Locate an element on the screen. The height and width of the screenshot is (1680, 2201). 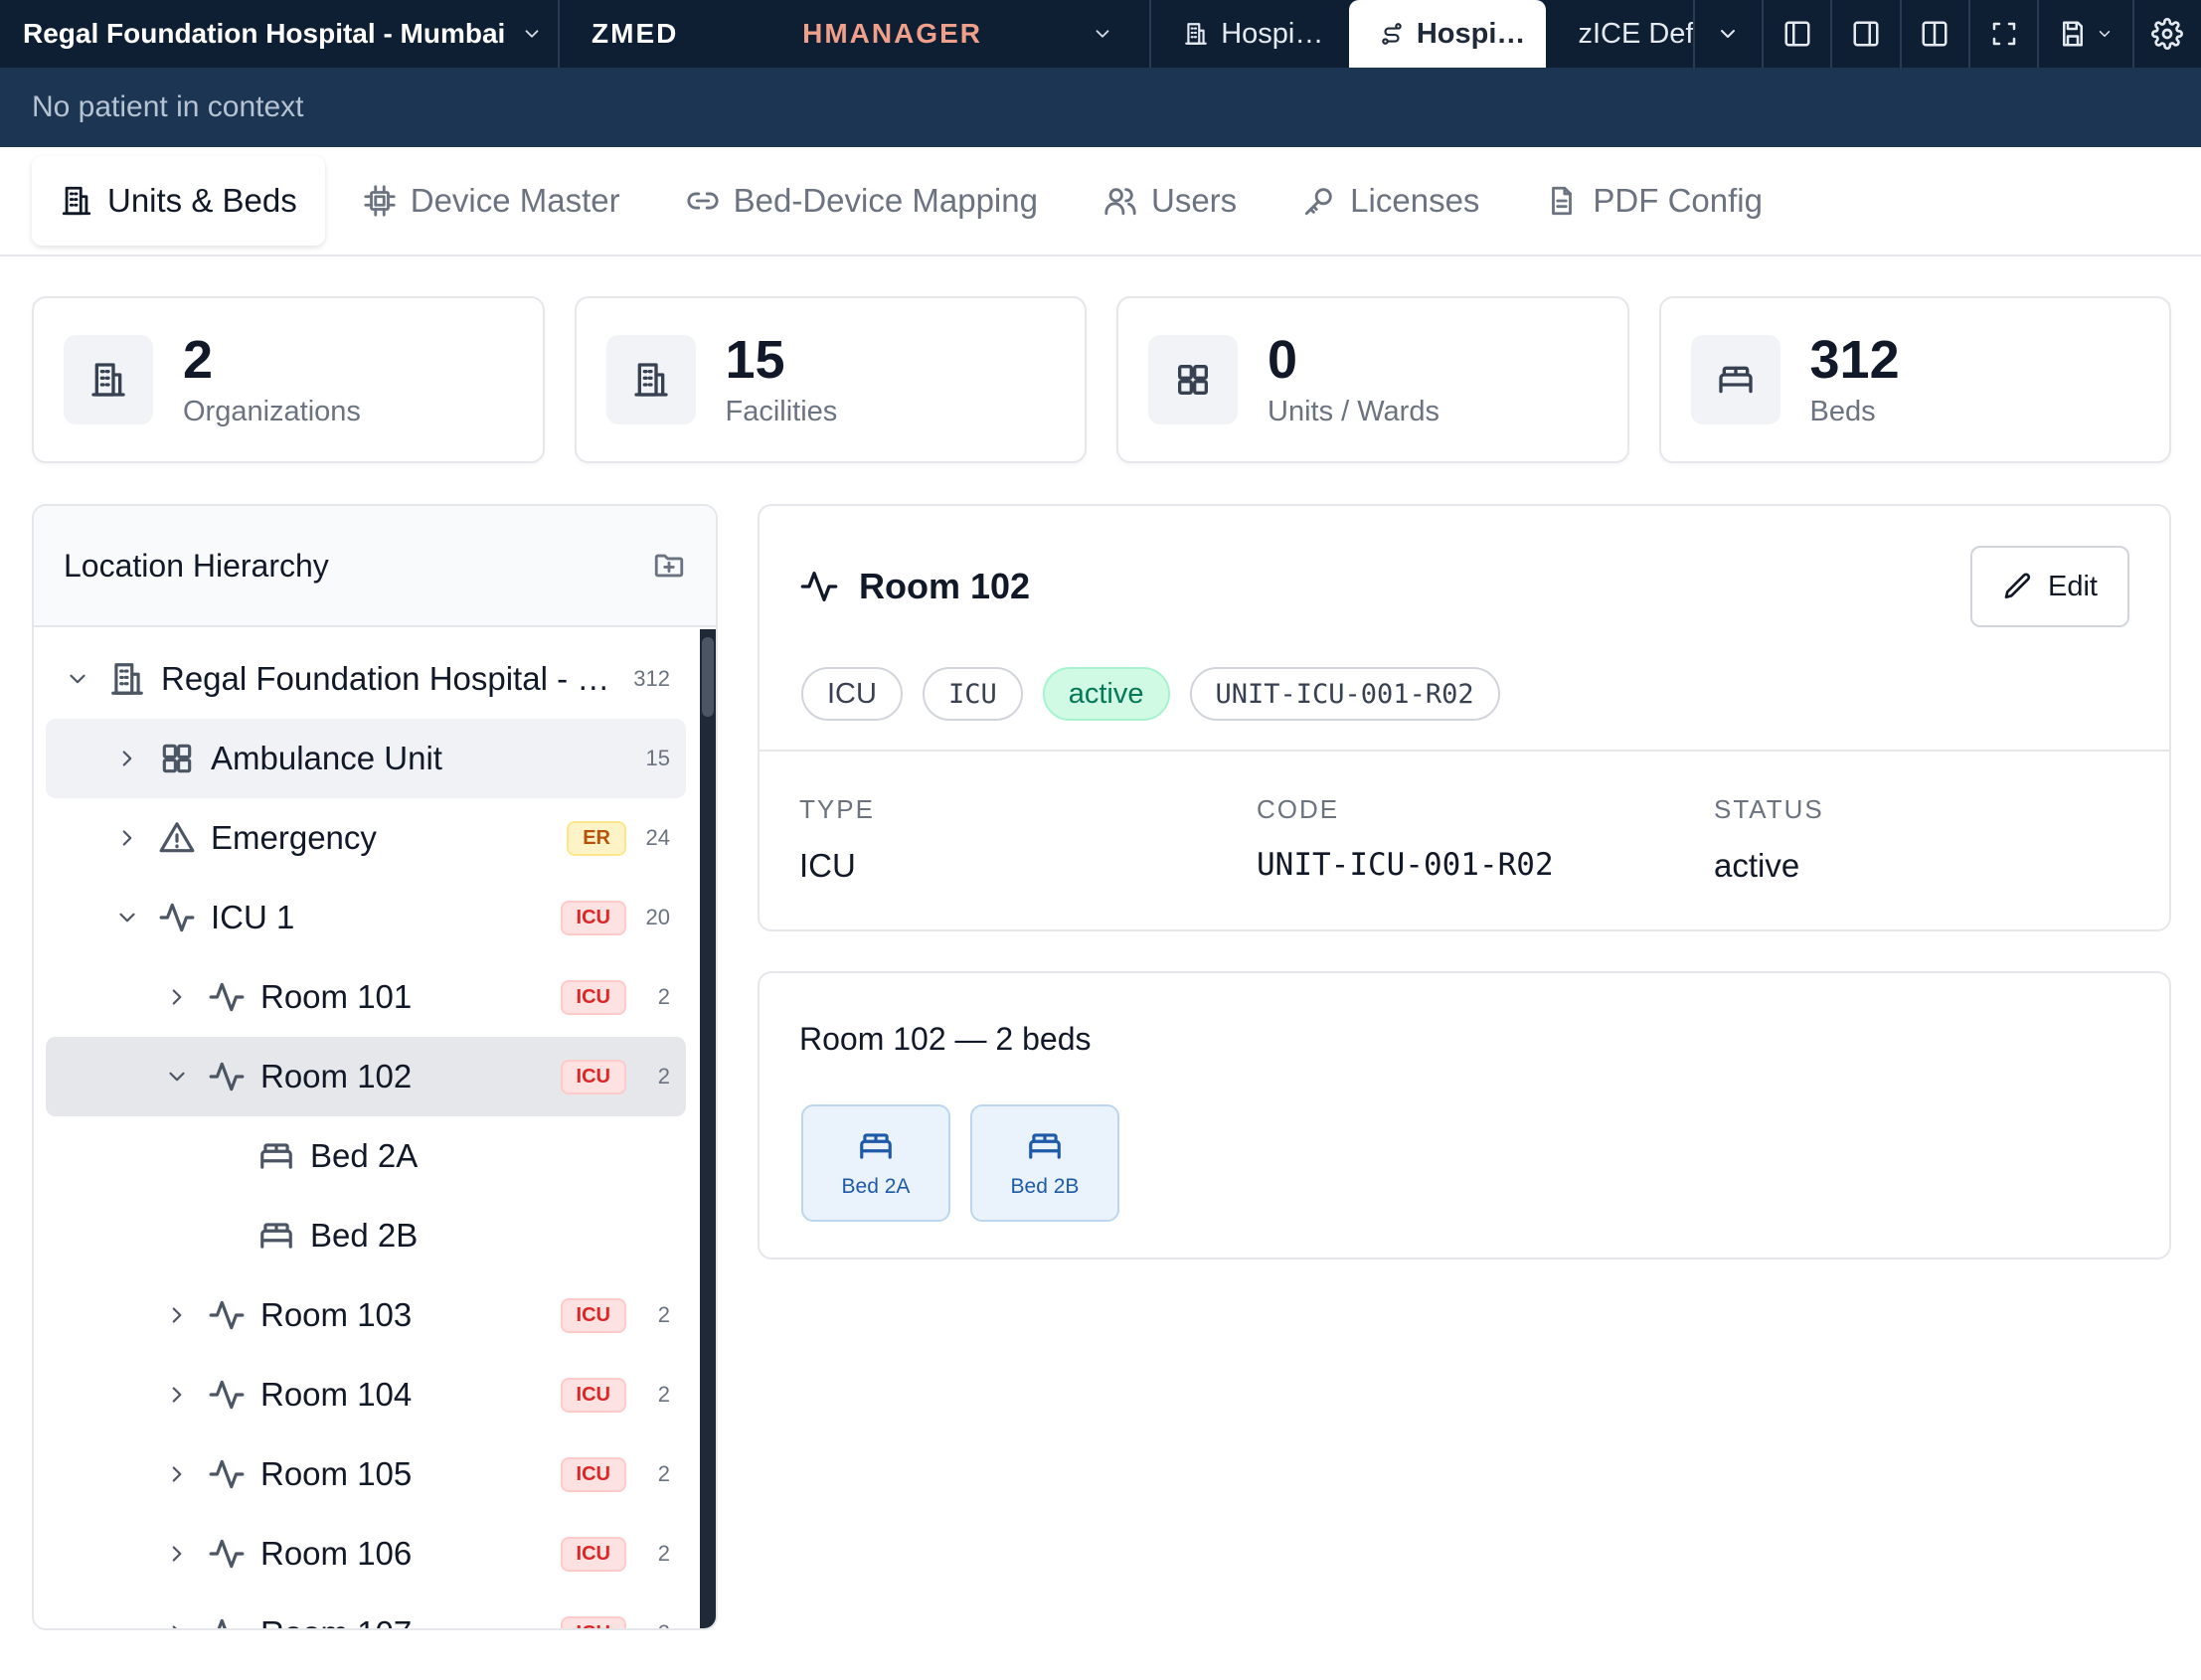
tree-node-count: 312 is located at coordinates (651, 678).